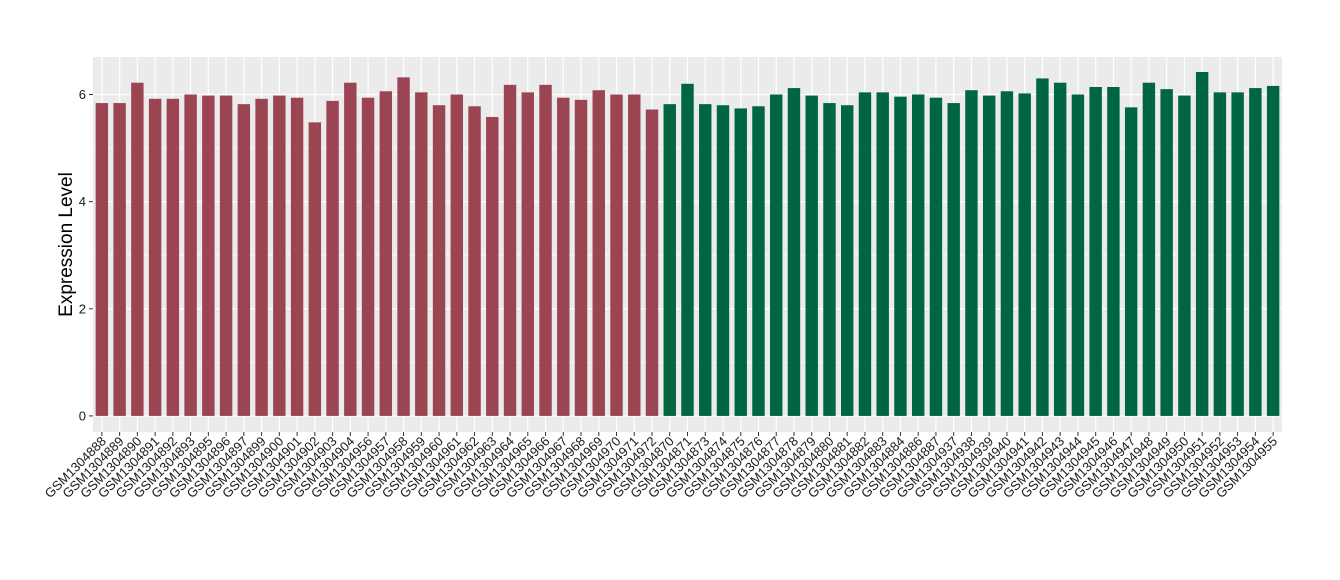  What do you see at coordinates (86, 255) in the screenshot?
I see `y-axis: 0 2 4 6` at bounding box center [86, 255].